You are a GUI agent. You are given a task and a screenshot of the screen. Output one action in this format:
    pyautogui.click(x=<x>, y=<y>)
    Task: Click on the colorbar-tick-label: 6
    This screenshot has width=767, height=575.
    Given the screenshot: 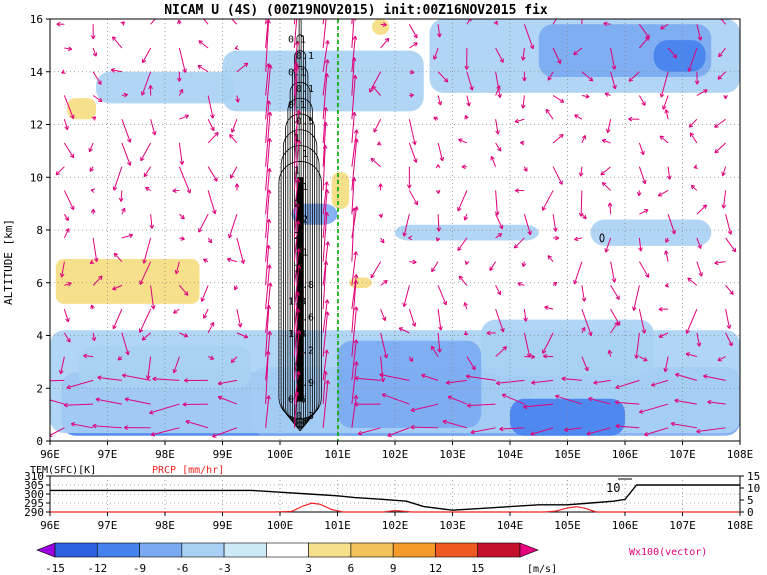 What is the action you would take?
    pyautogui.click(x=351, y=568)
    